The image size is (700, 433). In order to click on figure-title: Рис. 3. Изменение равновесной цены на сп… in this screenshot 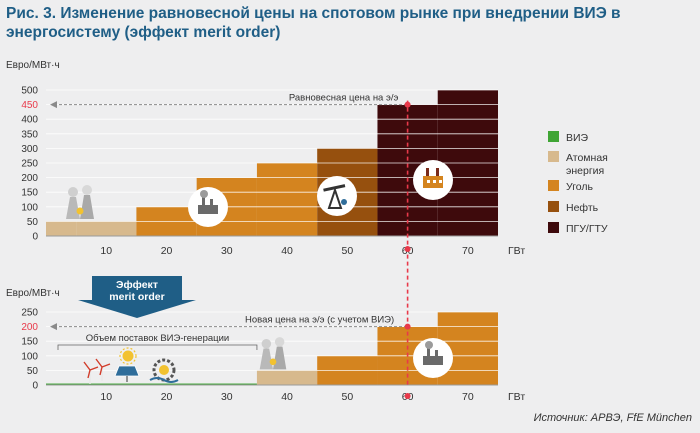, I will do `click(313, 23)`.